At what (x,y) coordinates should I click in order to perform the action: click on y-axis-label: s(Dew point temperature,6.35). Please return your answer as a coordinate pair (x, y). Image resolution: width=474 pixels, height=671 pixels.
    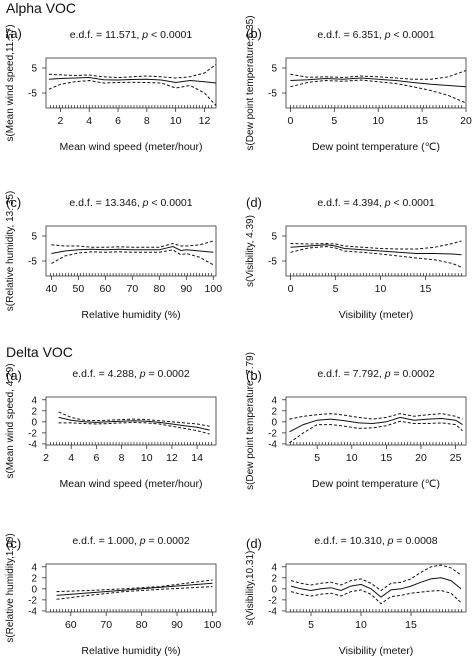
    Looking at the image, I should click on (250, 82).